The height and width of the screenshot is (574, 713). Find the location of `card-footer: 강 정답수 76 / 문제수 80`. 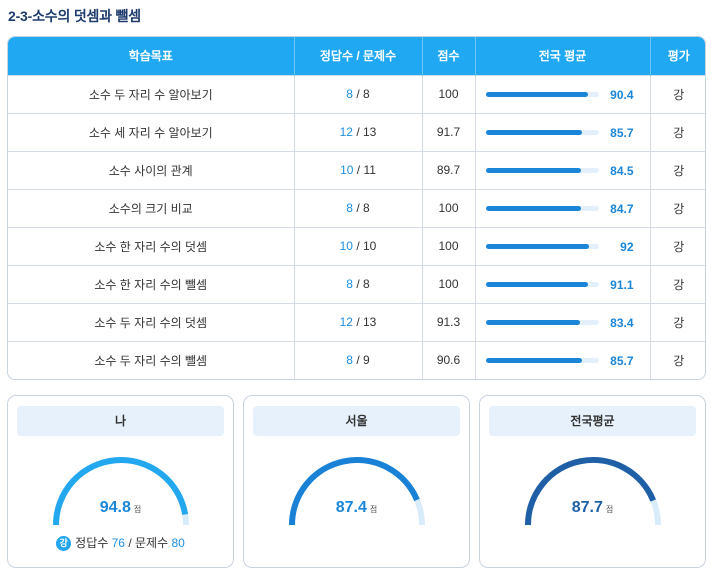

card-footer: 강 정답수 76 / 문제수 80 is located at coordinates (120, 542).